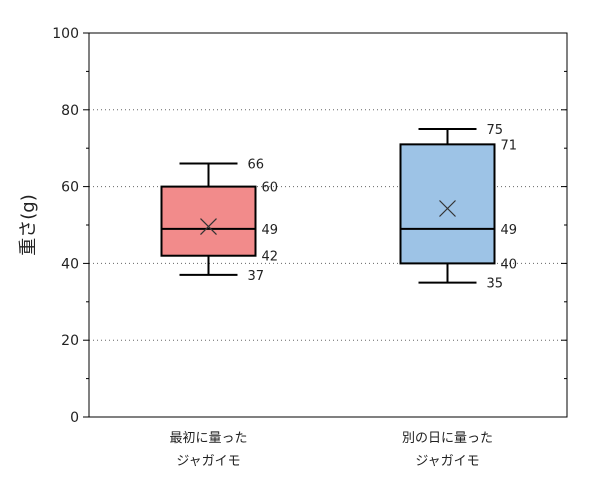 The height and width of the screenshot is (489, 604). Describe the element at coordinates (509, 145) in the screenshot. I see `q3-label: 71` at that location.